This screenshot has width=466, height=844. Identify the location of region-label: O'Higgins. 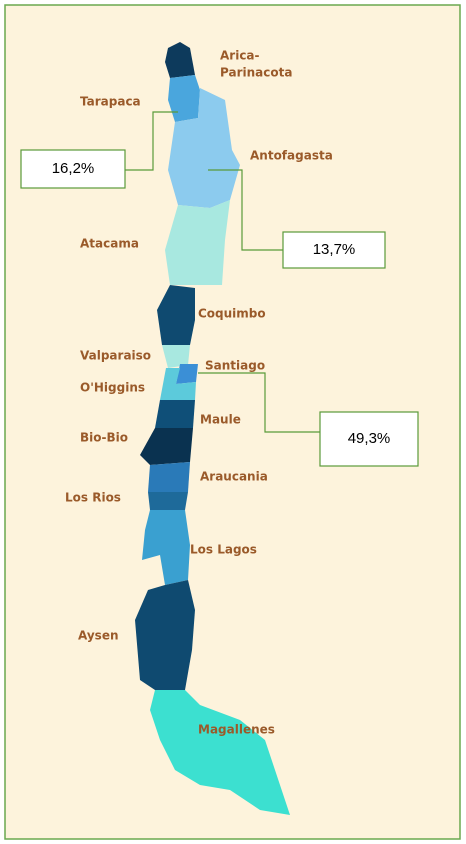
(112, 388).